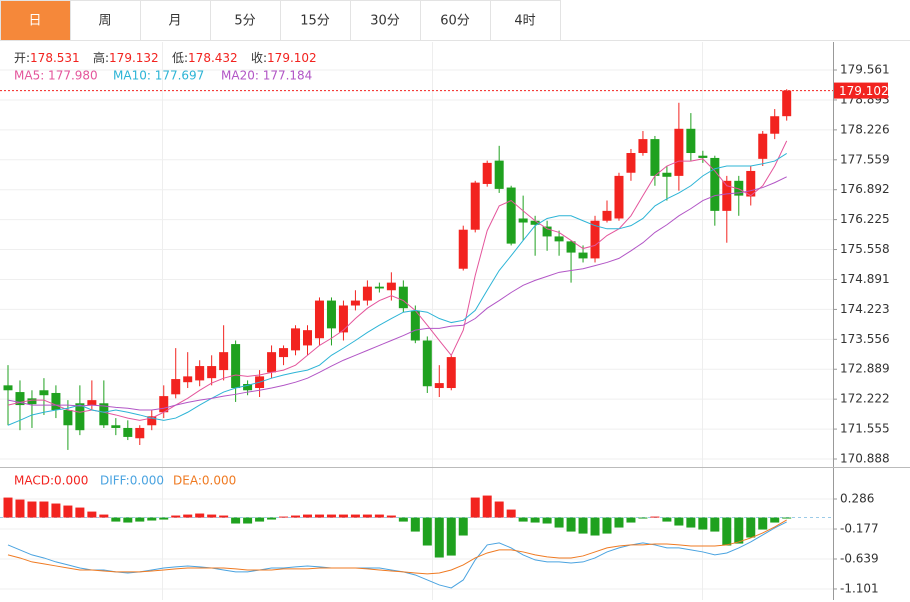 The width and height of the screenshot is (910, 602). Describe the element at coordinates (865, 458) in the screenshot. I see `y-tick-label: 170.888` at that location.